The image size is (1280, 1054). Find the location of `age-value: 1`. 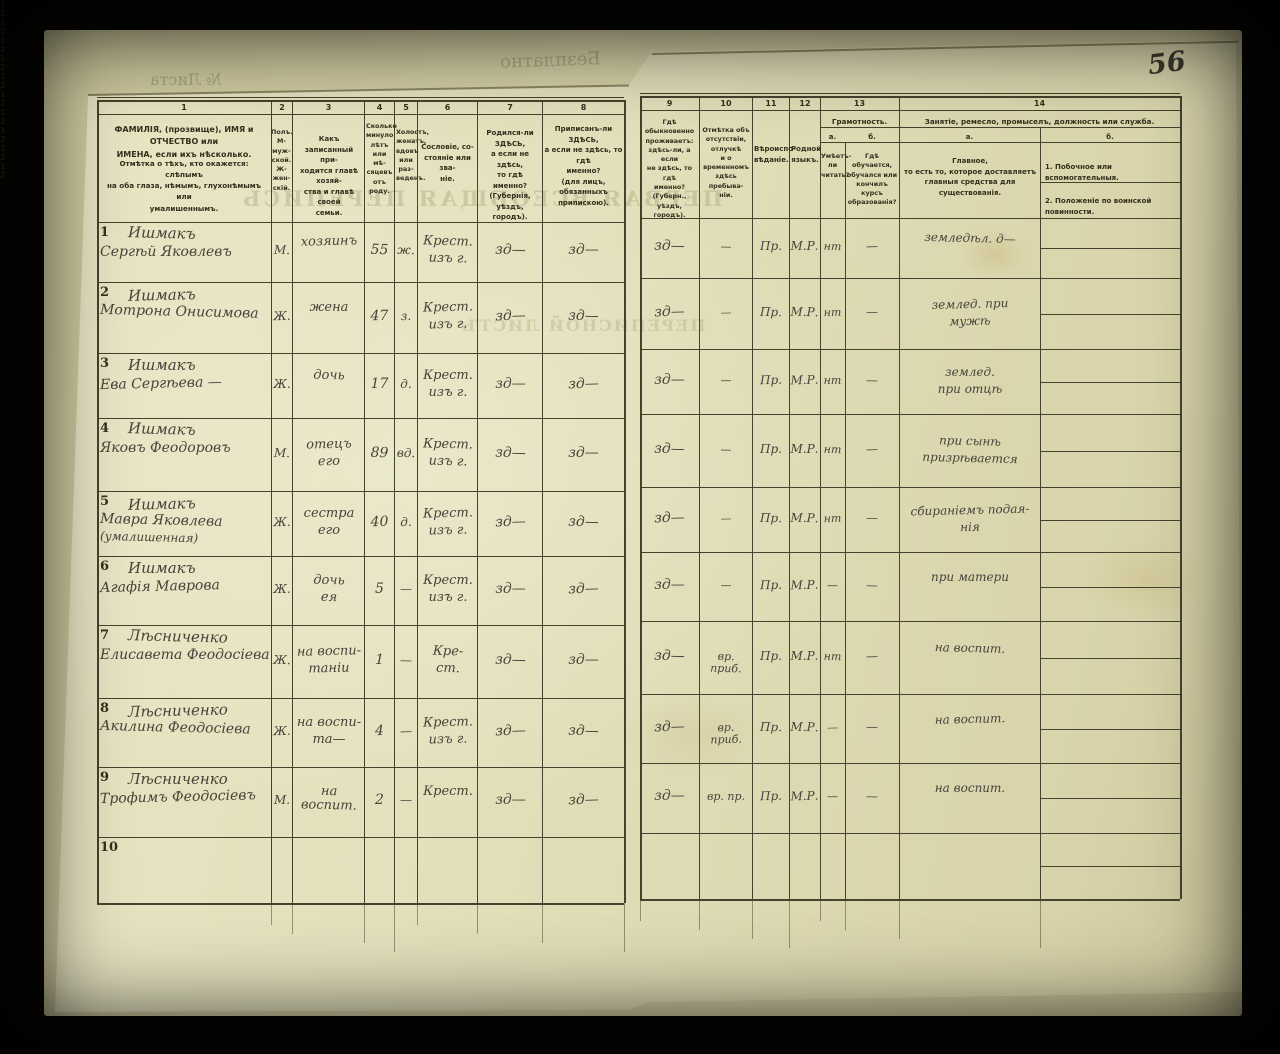

age-value: 1 is located at coordinates (379, 660).